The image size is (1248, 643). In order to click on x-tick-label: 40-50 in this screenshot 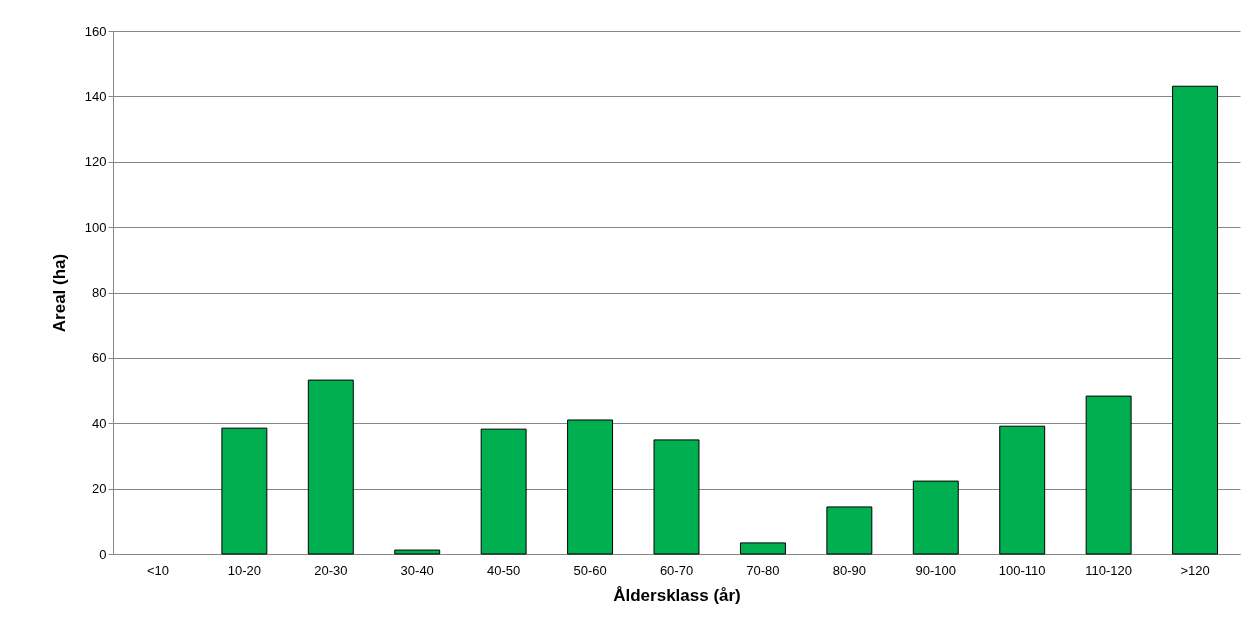, I will do `click(504, 570)`.